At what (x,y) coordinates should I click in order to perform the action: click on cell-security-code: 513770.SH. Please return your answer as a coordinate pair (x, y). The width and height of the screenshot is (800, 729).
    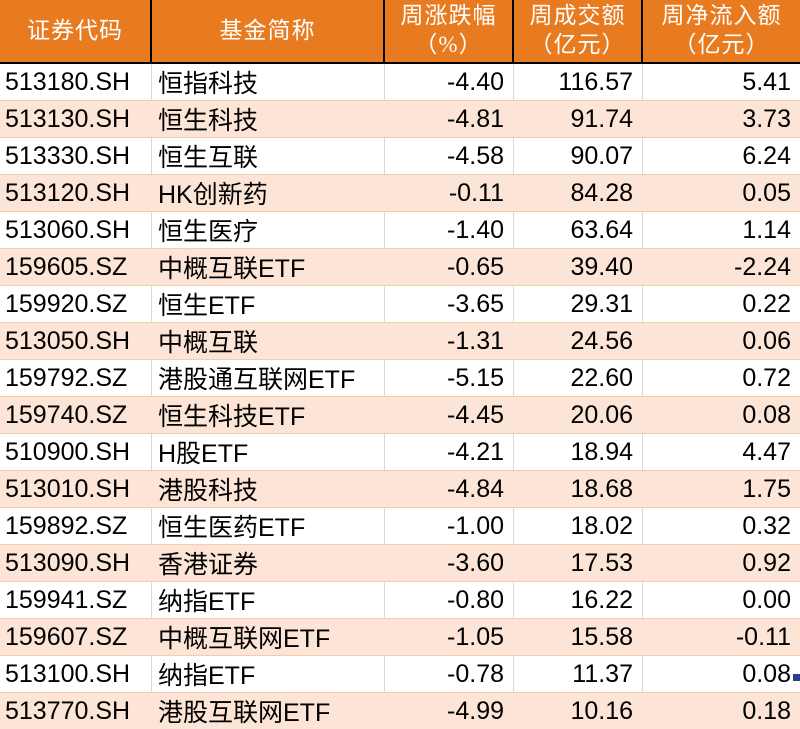
    Looking at the image, I should click on (68, 710).